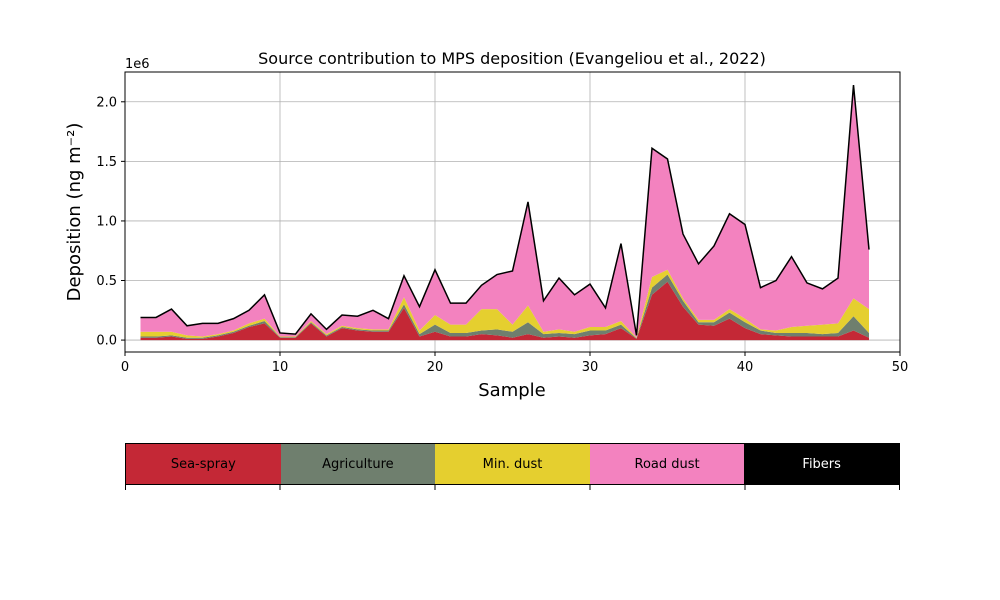 Image resolution: width=1000 pixels, height=600 pixels. What do you see at coordinates (590, 367) in the screenshot?
I see `x-tick-label: 30` at bounding box center [590, 367].